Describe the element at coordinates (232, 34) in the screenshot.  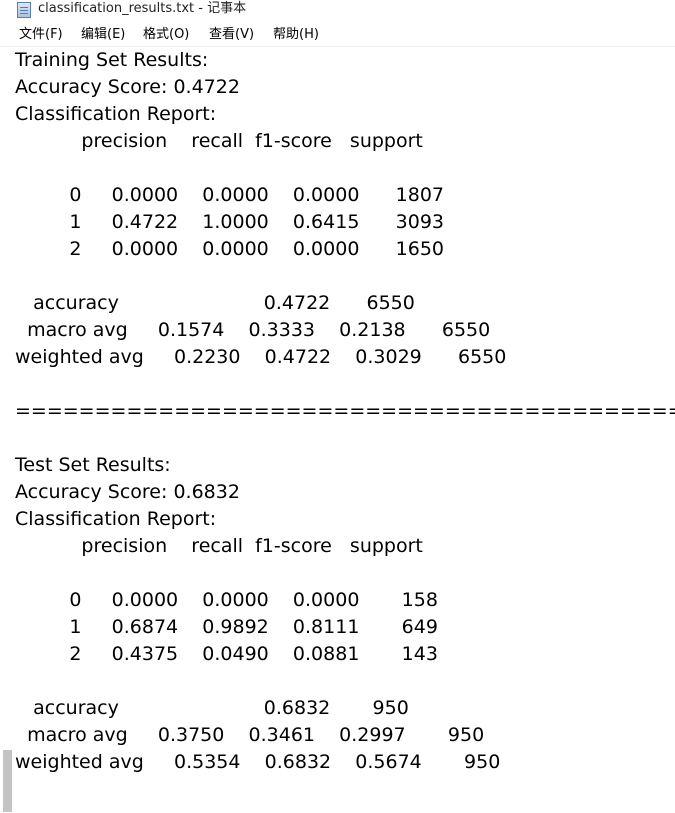
I see `menu-view: 查看(V)` at that location.